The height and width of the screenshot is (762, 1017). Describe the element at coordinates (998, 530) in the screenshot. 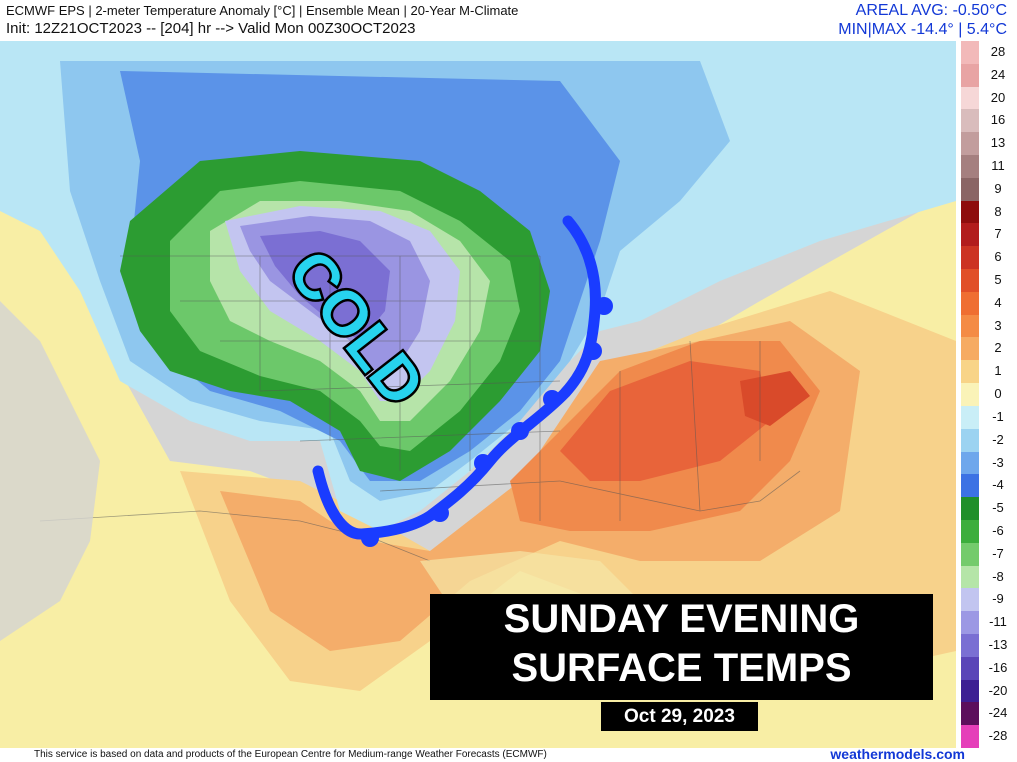

I see `legend-label: -6` at that location.